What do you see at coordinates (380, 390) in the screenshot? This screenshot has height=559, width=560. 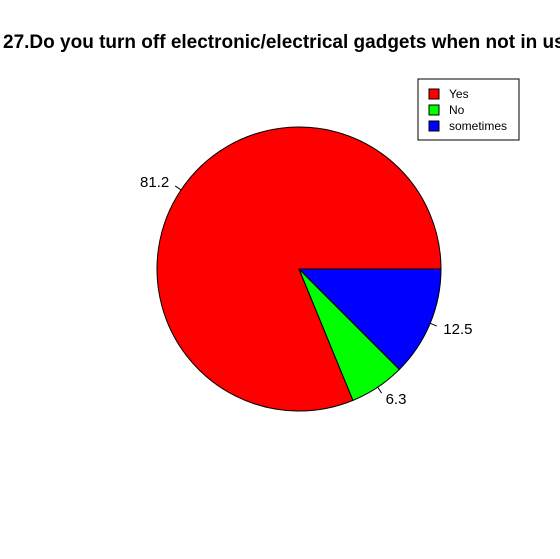 I see `label-leader-no` at bounding box center [380, 390].